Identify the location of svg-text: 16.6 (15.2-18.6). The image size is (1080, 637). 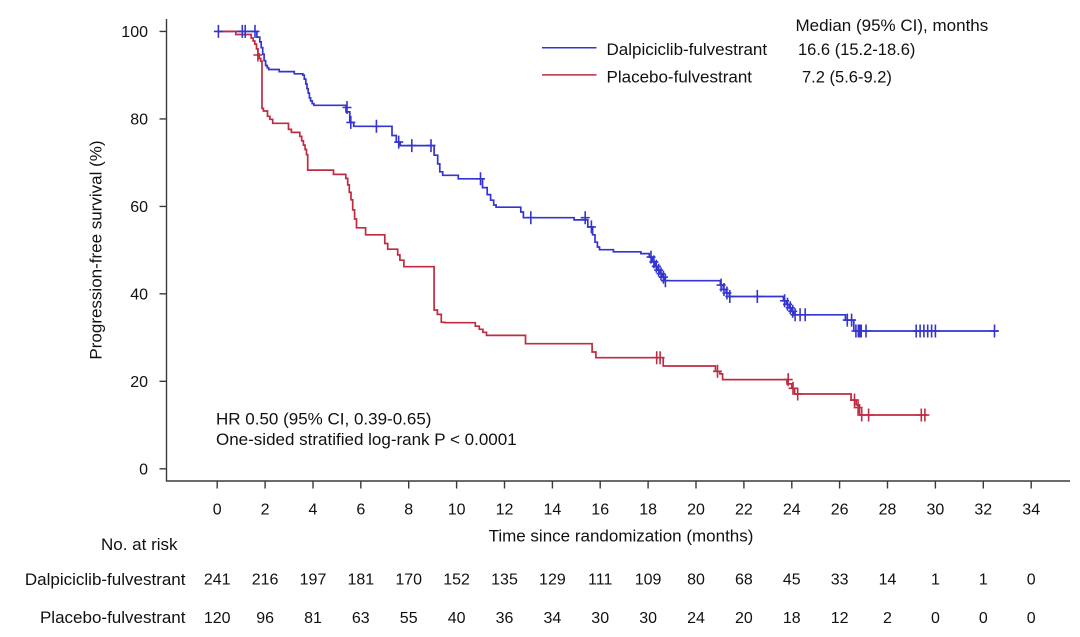
(856, 50).